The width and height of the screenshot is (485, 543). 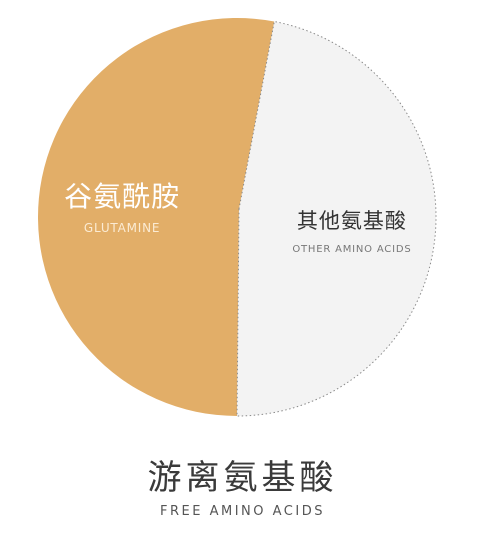 I want to click on slice-sublabel-0: GLUTAMINE, so click(x=122, y=228).